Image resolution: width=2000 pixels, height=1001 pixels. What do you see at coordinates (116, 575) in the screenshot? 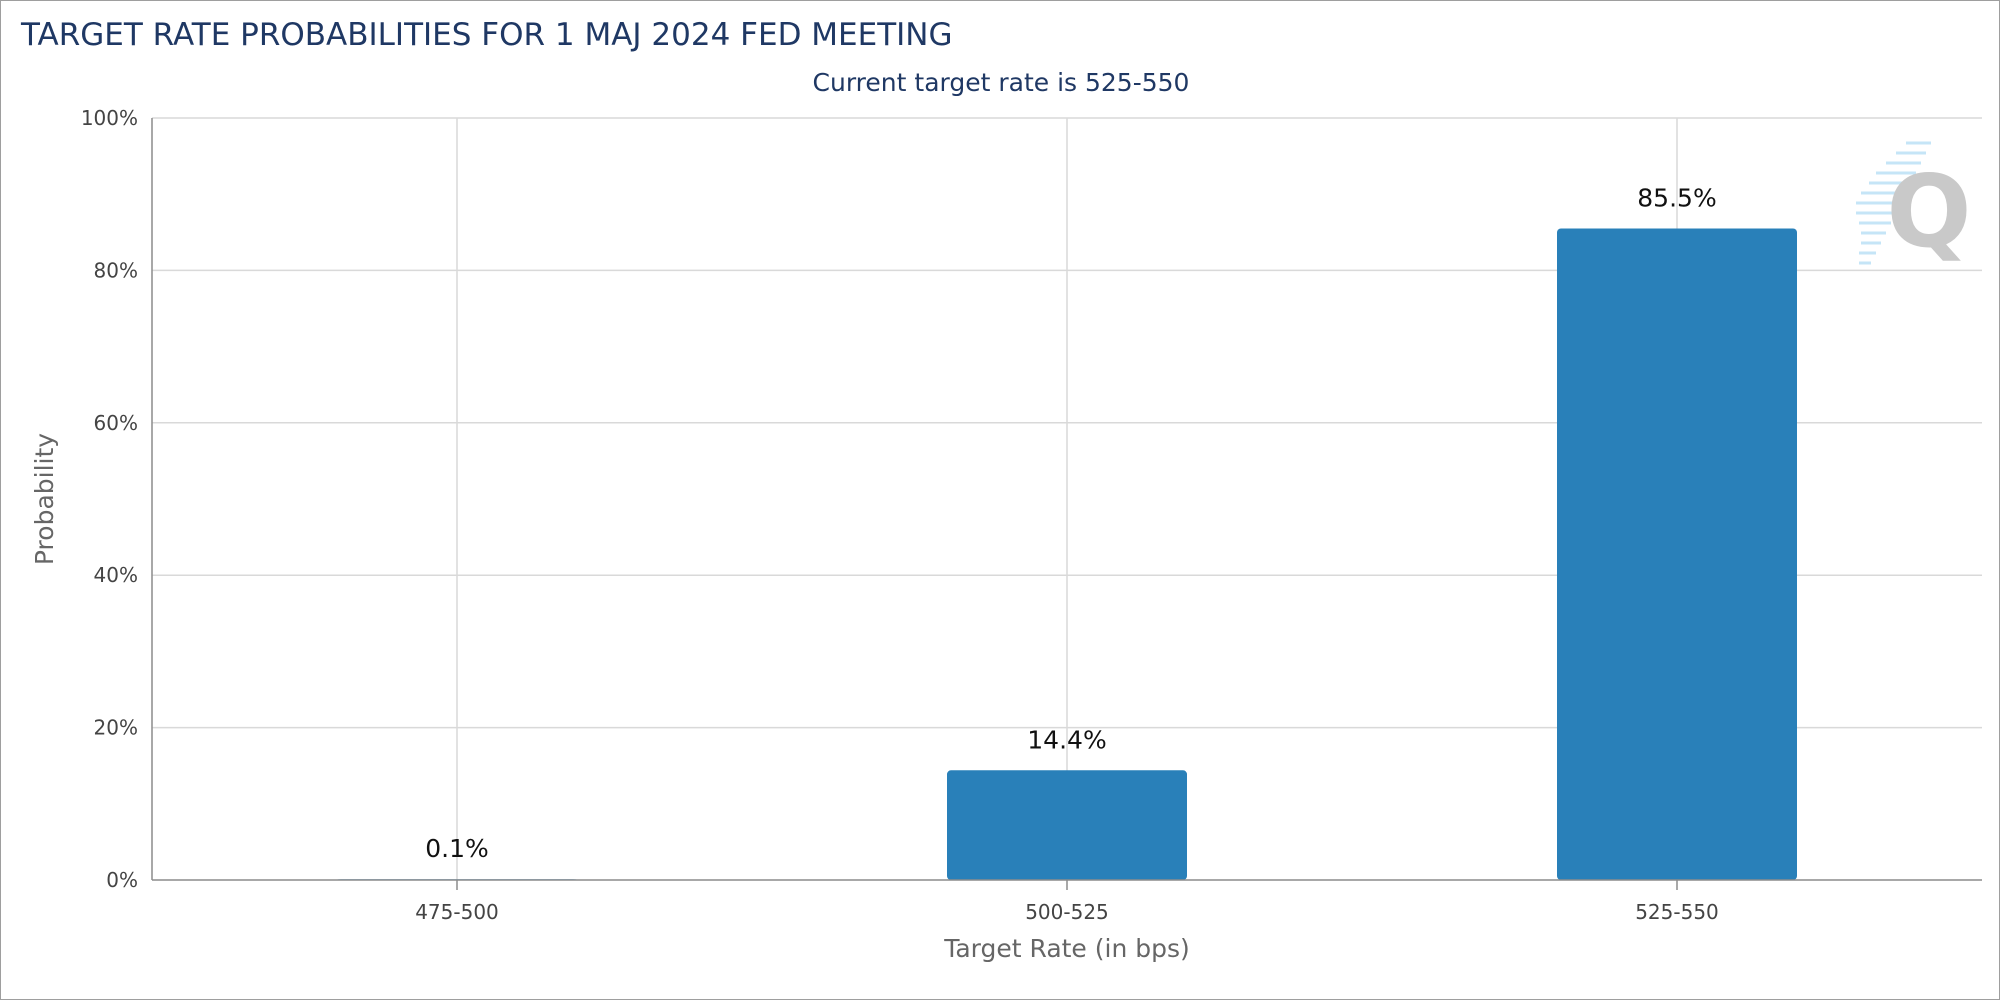
I see `y-tick-label: 40%` at bounding box center [116, 575].